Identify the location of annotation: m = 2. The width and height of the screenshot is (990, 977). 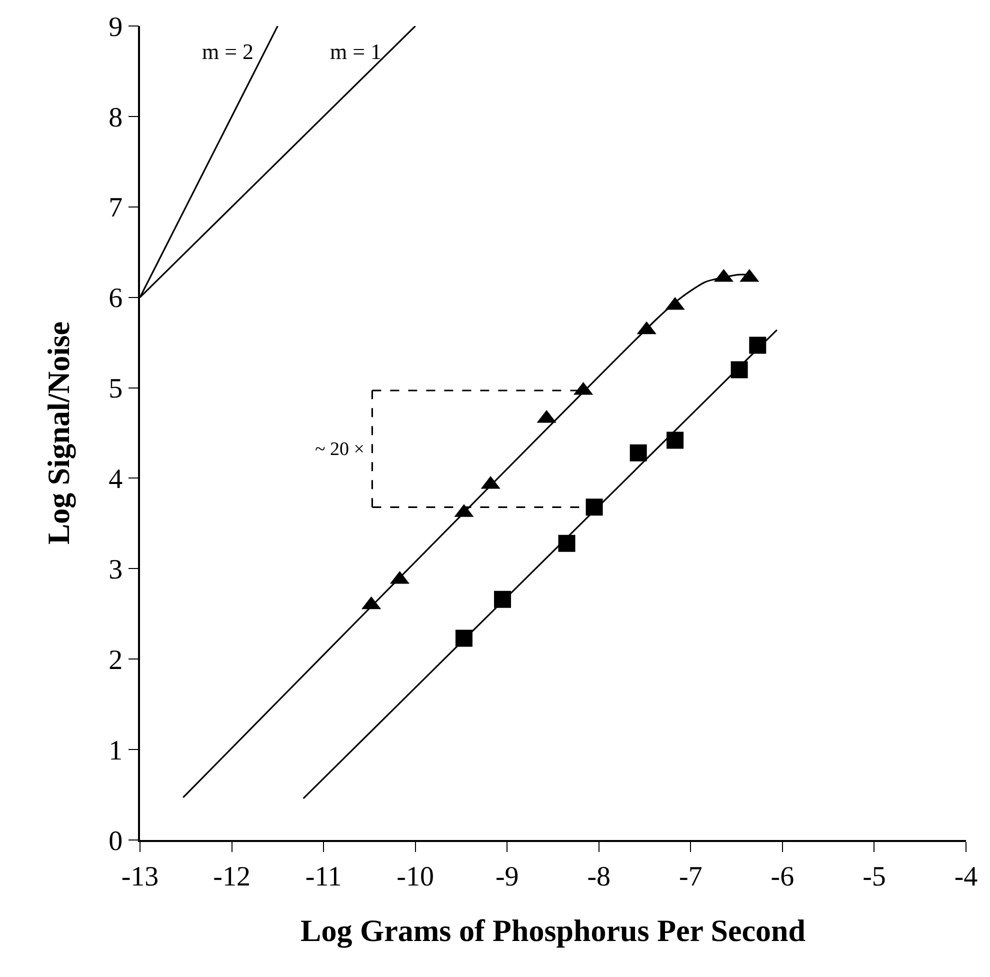
(228, 51).